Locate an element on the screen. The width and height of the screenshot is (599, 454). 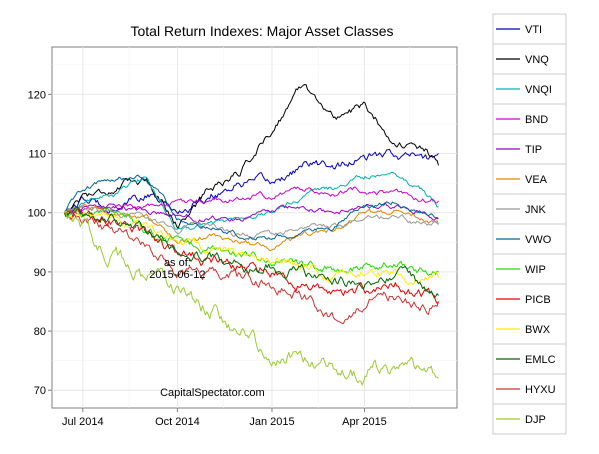
annotation-text: 2015-06-12 is located at coordinates (177, 275).